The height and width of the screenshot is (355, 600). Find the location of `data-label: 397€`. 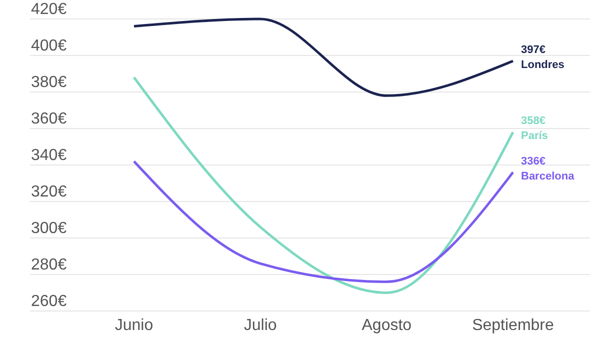

data-label: 397€ is located at coordinates (533, 50).